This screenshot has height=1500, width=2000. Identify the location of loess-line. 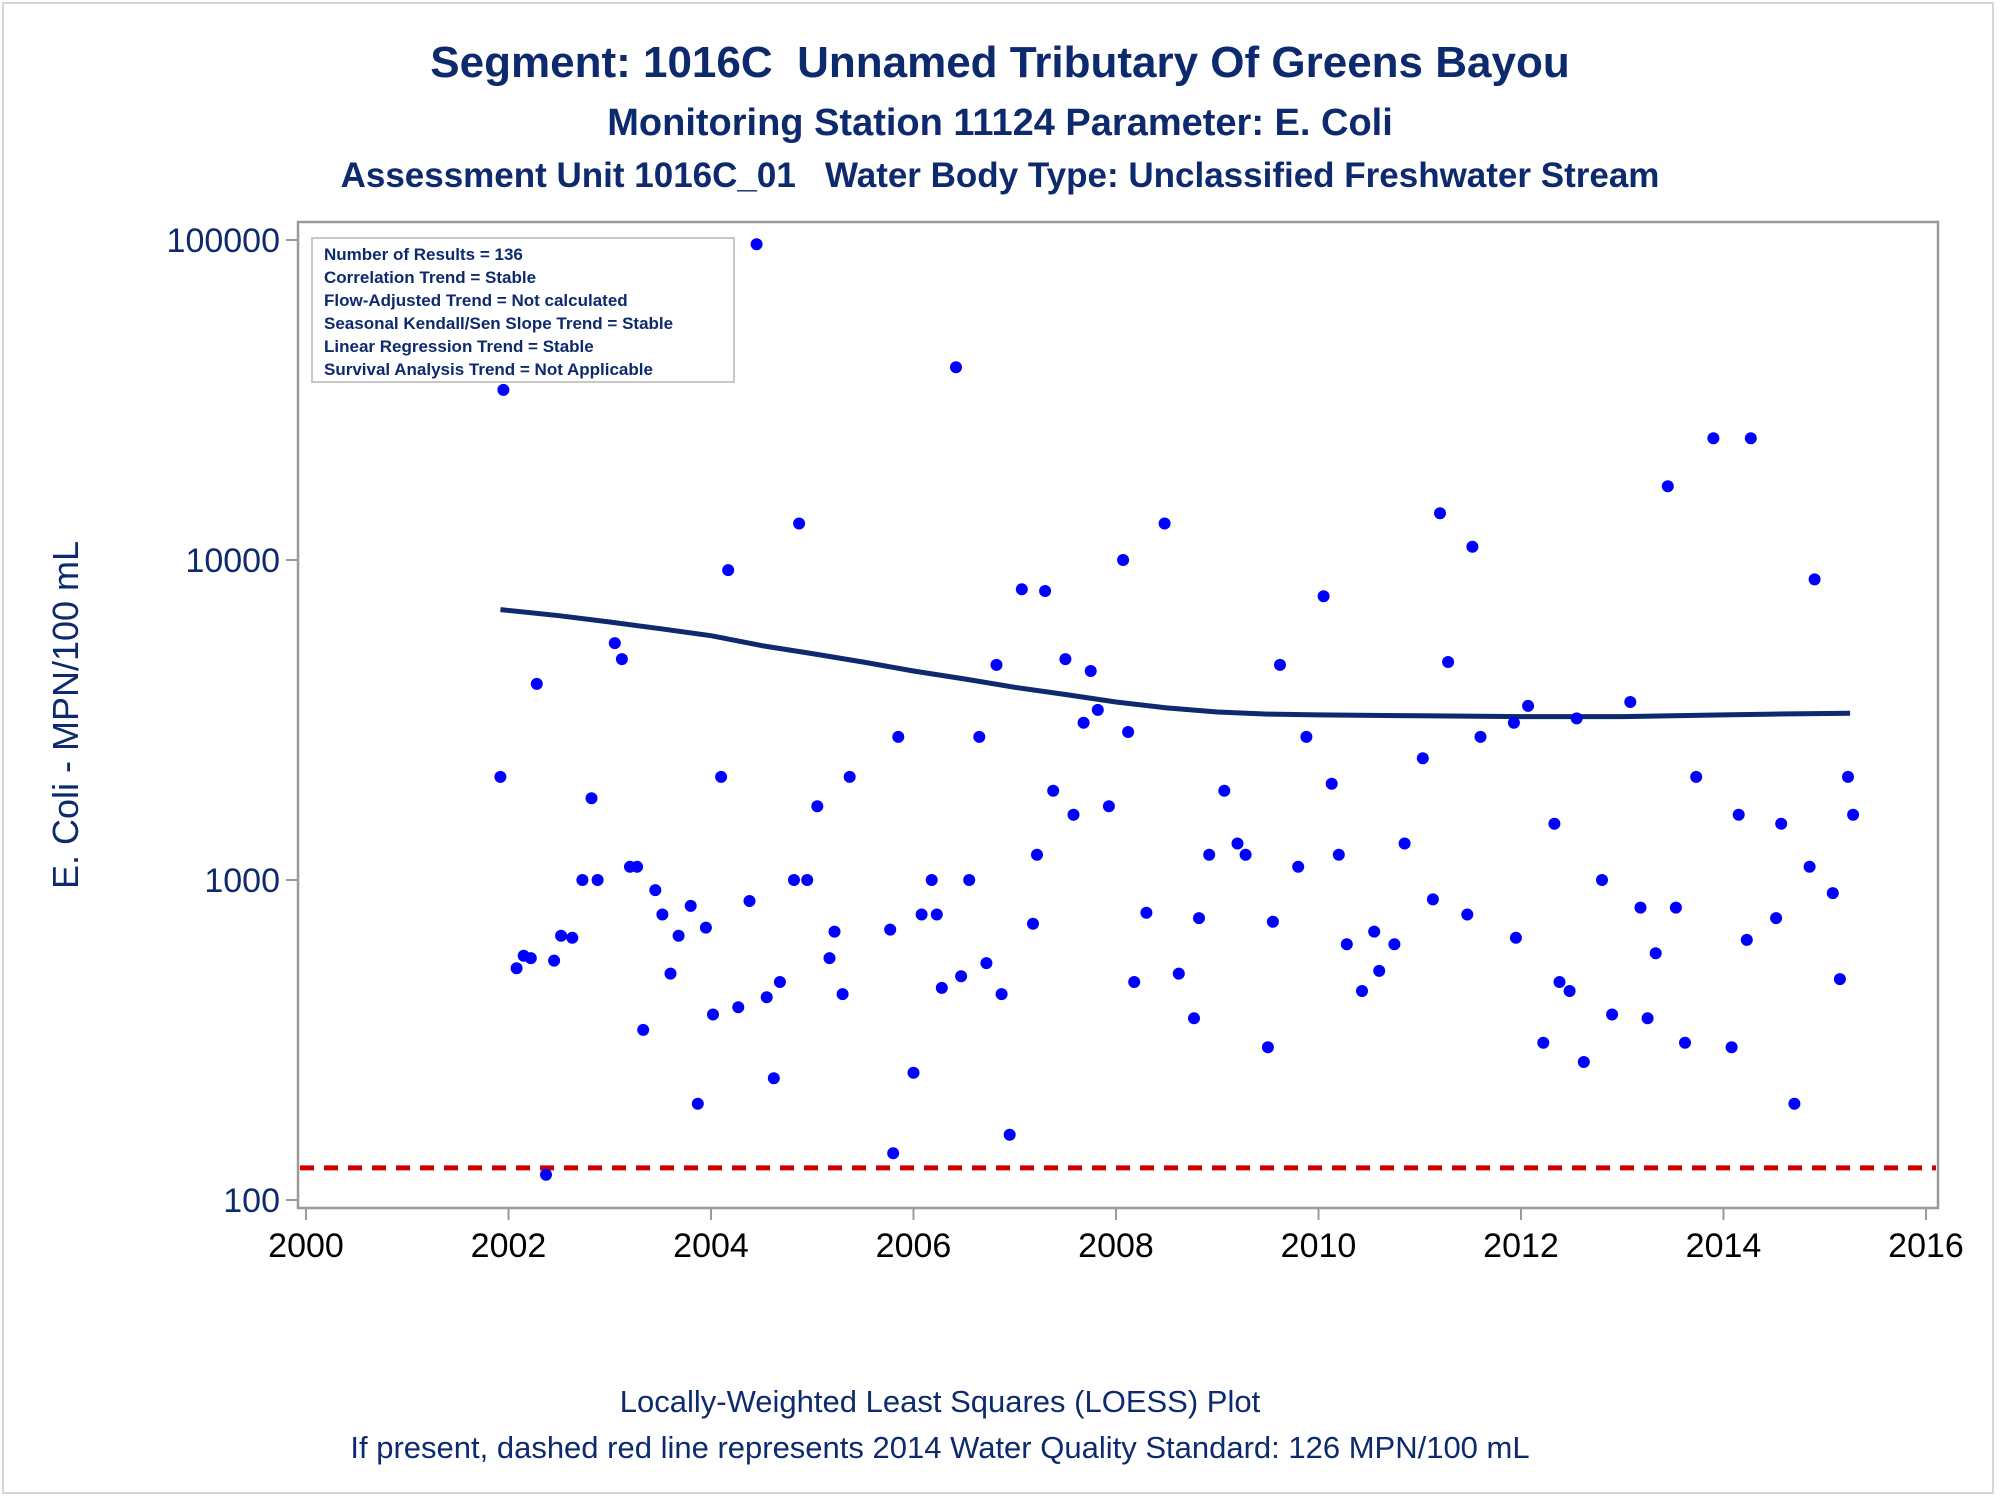
(1175, 663).